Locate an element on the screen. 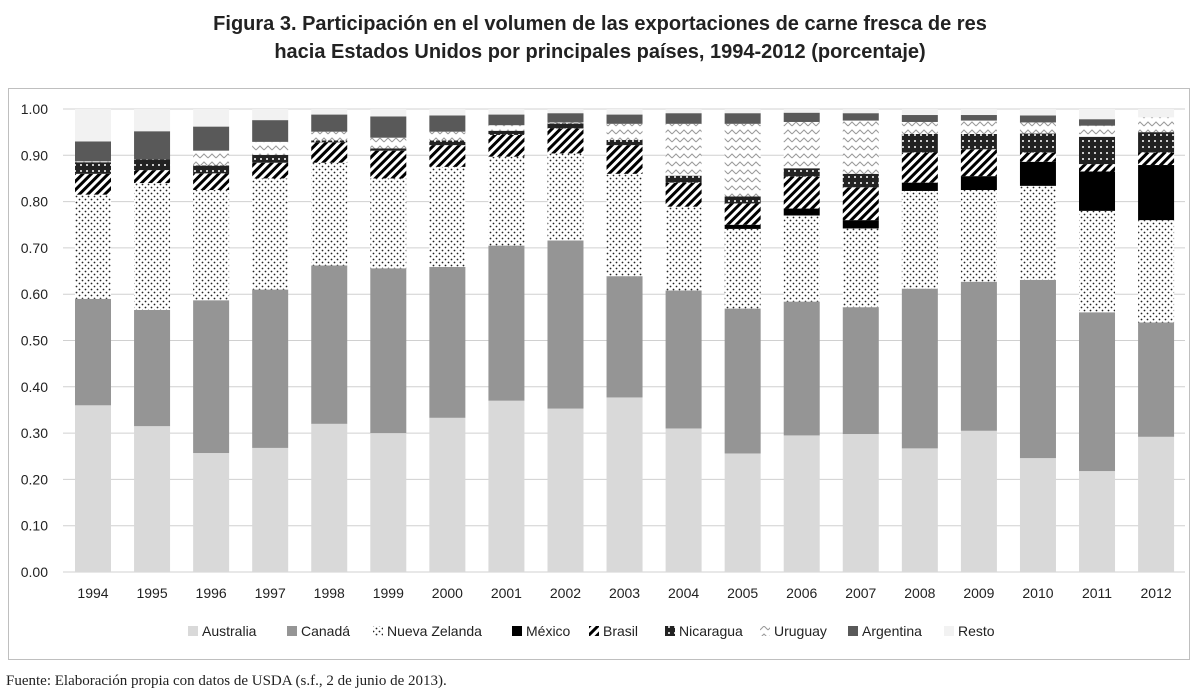  legend-label: Nicaragua is located at coordinates (711, 631).